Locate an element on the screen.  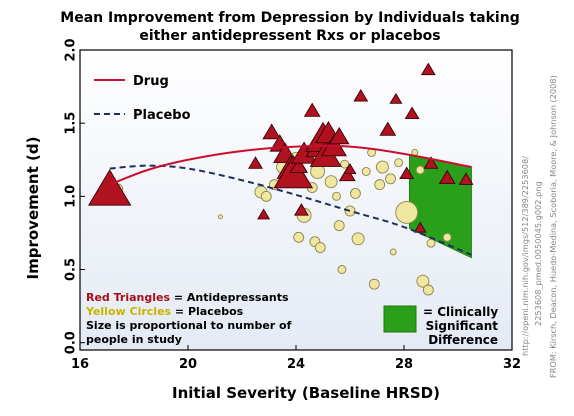
legend: Drug Placebo is located at coordinates (142, 98).